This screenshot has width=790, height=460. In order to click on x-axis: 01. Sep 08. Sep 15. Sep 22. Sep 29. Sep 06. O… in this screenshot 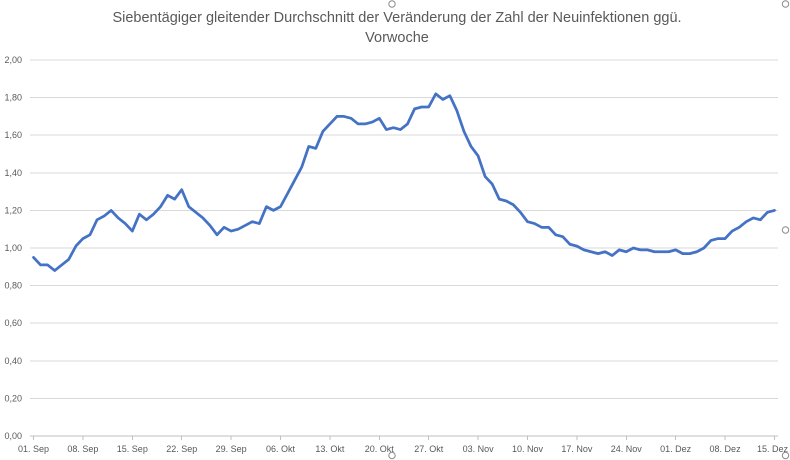, I will do `click(403, 445)`.